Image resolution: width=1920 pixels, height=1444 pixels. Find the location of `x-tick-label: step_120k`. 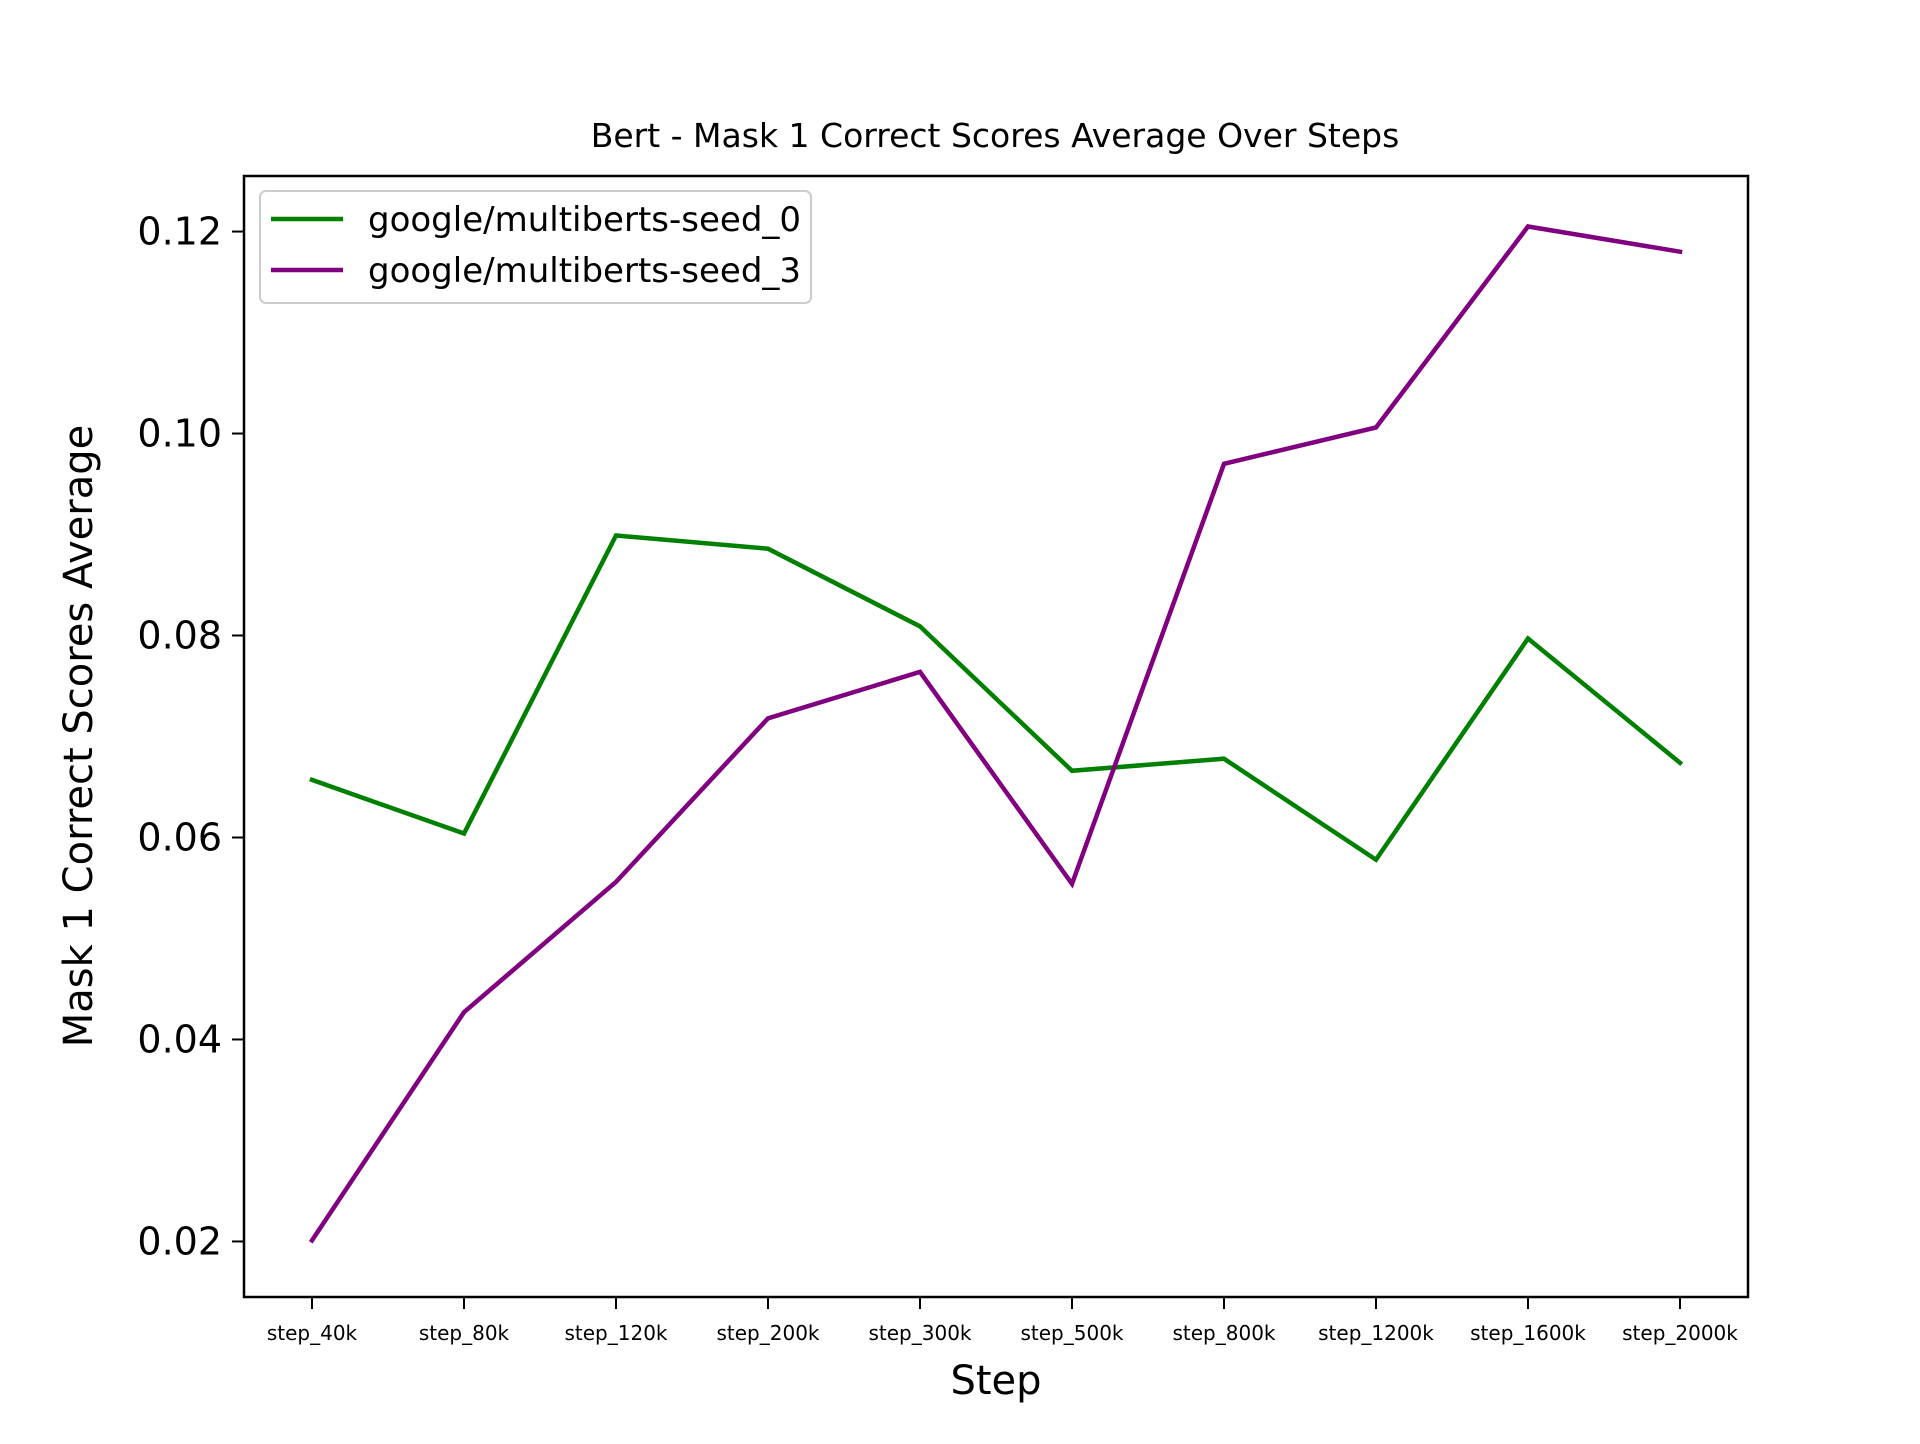

x-tick-label: step_120k is located at coordinates (615, 1333).